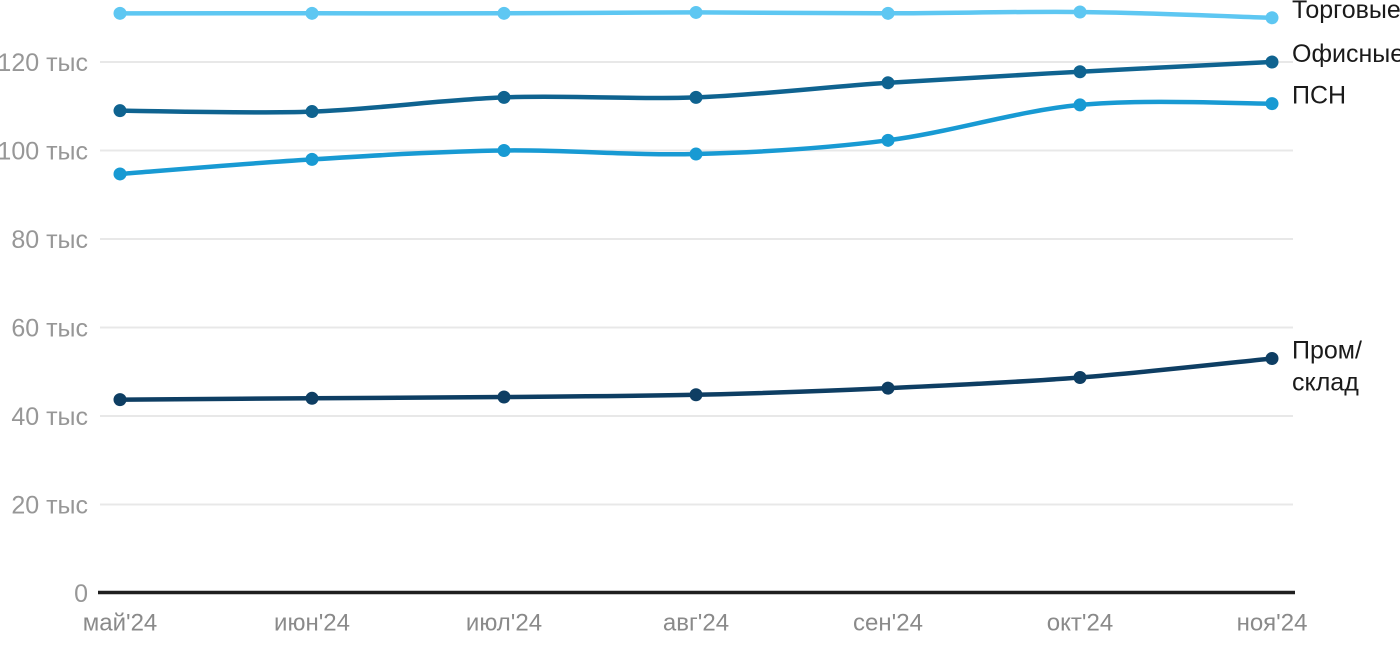 The image size is (1400, 650). What do you see at coordinates (888, 622) in the screenshot?
I see `x-axis-tick-label: сен'24` at bounding box center [888, 622].